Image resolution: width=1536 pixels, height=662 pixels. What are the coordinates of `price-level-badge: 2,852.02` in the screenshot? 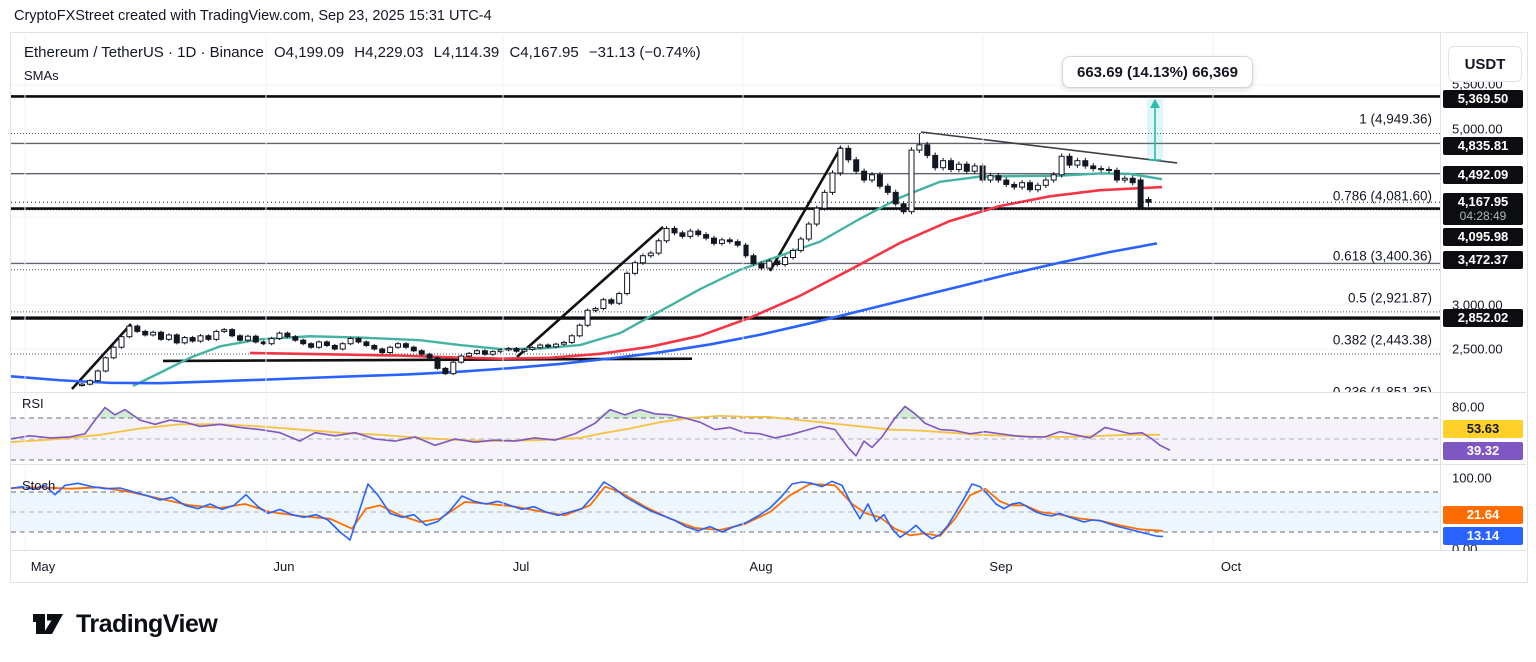 It's located at (1483, 318).